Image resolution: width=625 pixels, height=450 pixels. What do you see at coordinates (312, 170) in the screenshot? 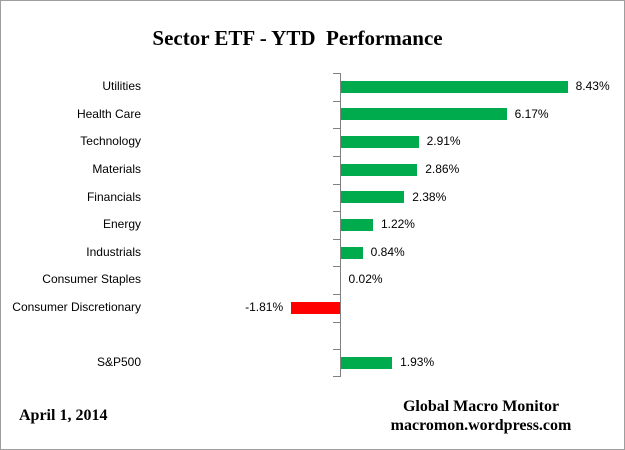
I see `bar-row: Materials 2.86%` at bounding box center [312, 170].